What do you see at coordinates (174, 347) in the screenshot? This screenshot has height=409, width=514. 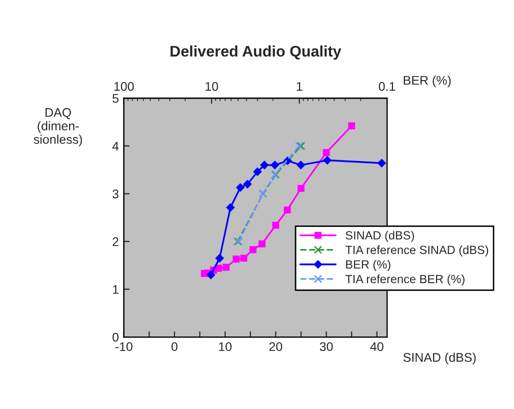 I see `x-tick-label: 0` at bounding box center [174, 347].